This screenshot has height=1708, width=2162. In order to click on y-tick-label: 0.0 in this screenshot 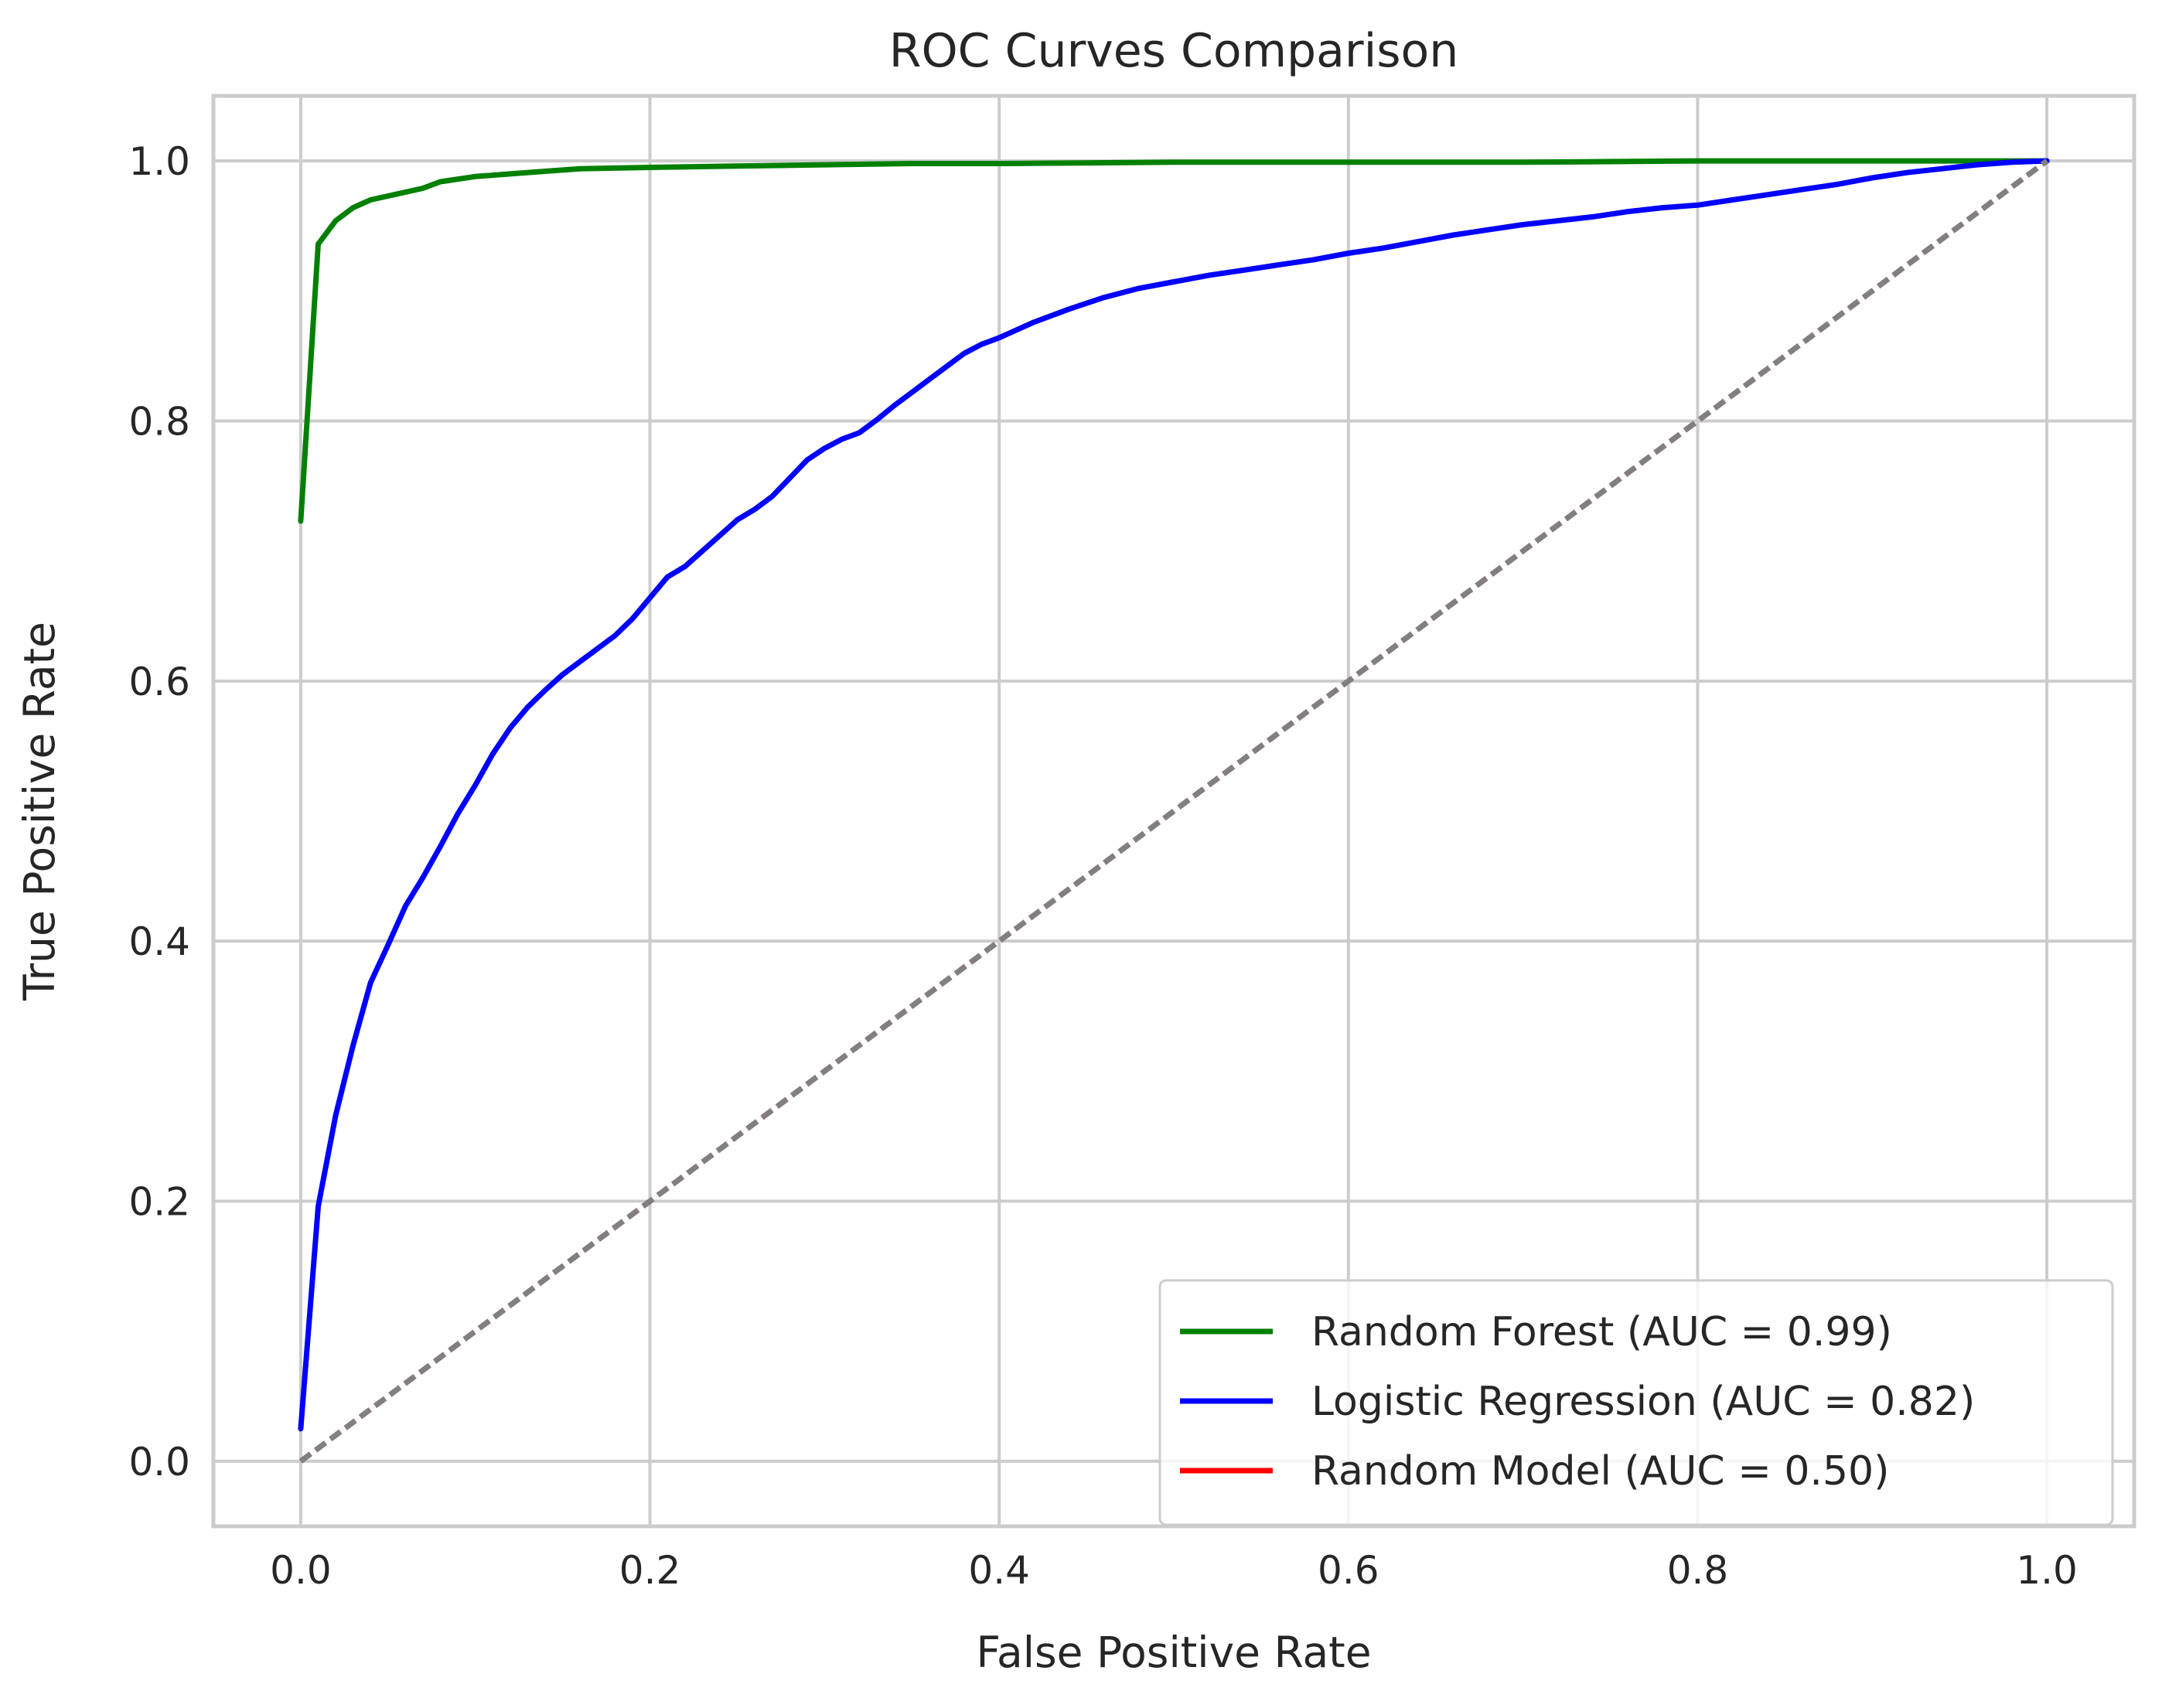, I will do `click(159, 1462)`.